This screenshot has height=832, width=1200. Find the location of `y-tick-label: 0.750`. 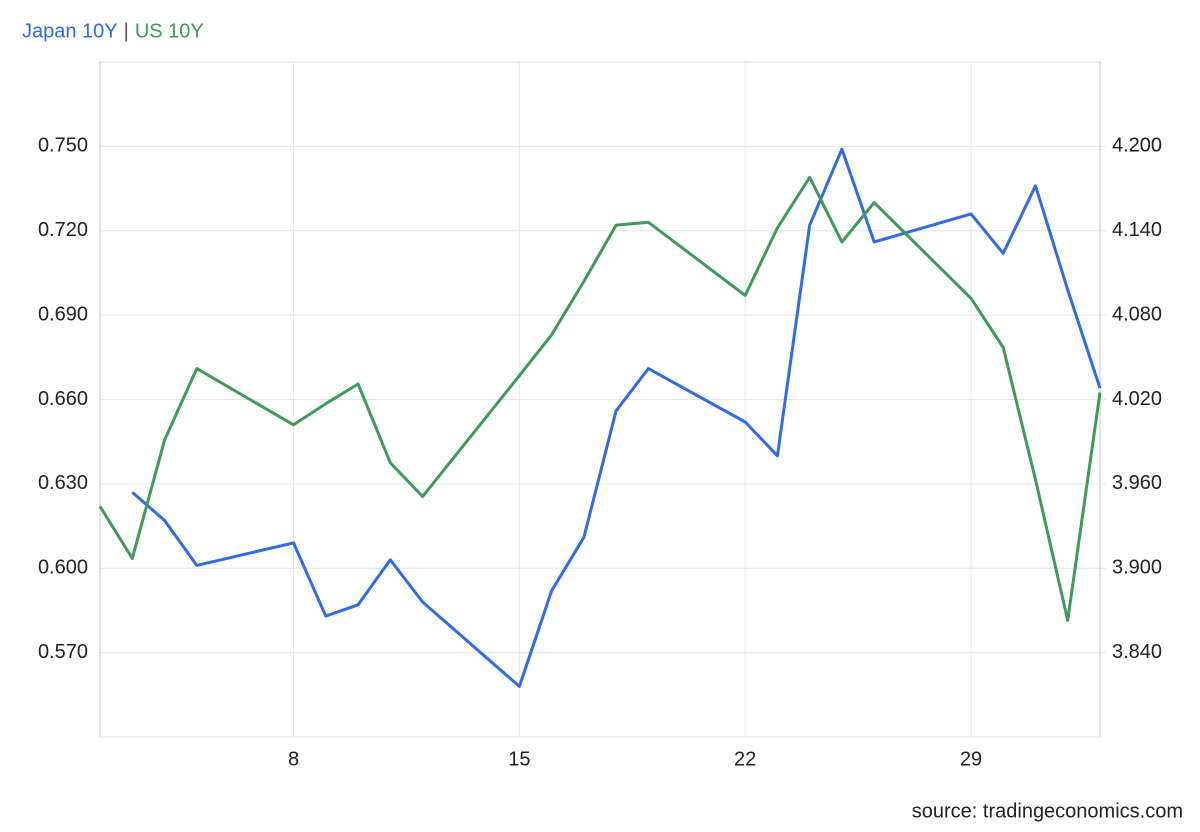

y-tick-label: 0.750 is located at coordinates (63, 146).